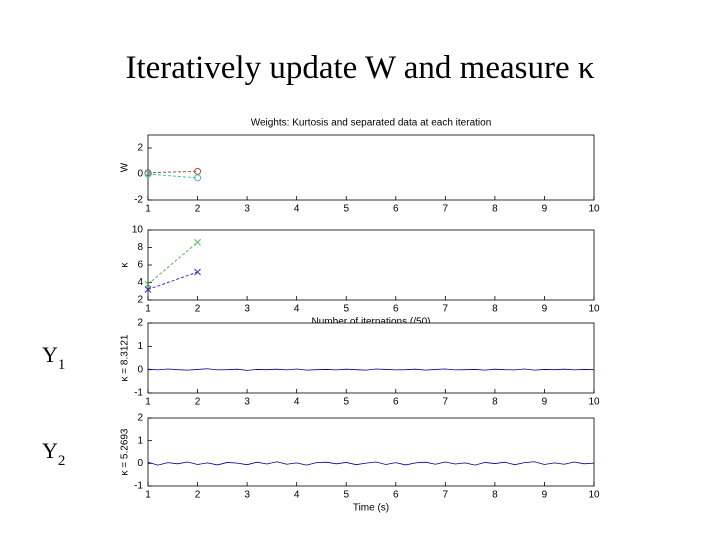 The width and height of the screenshot is (720, 540). What do you see at coordinates (125, 357) in the screenshot?
I see `y-axis-label: κ = 8.3121` at bounding box center [125, 357].